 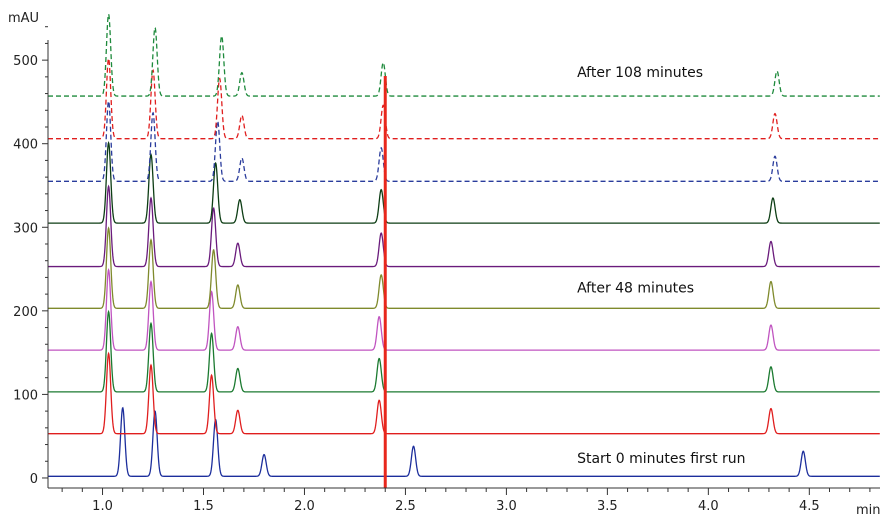 I want to click on x-tick-label: 2.5, so click(x=405, y=506).